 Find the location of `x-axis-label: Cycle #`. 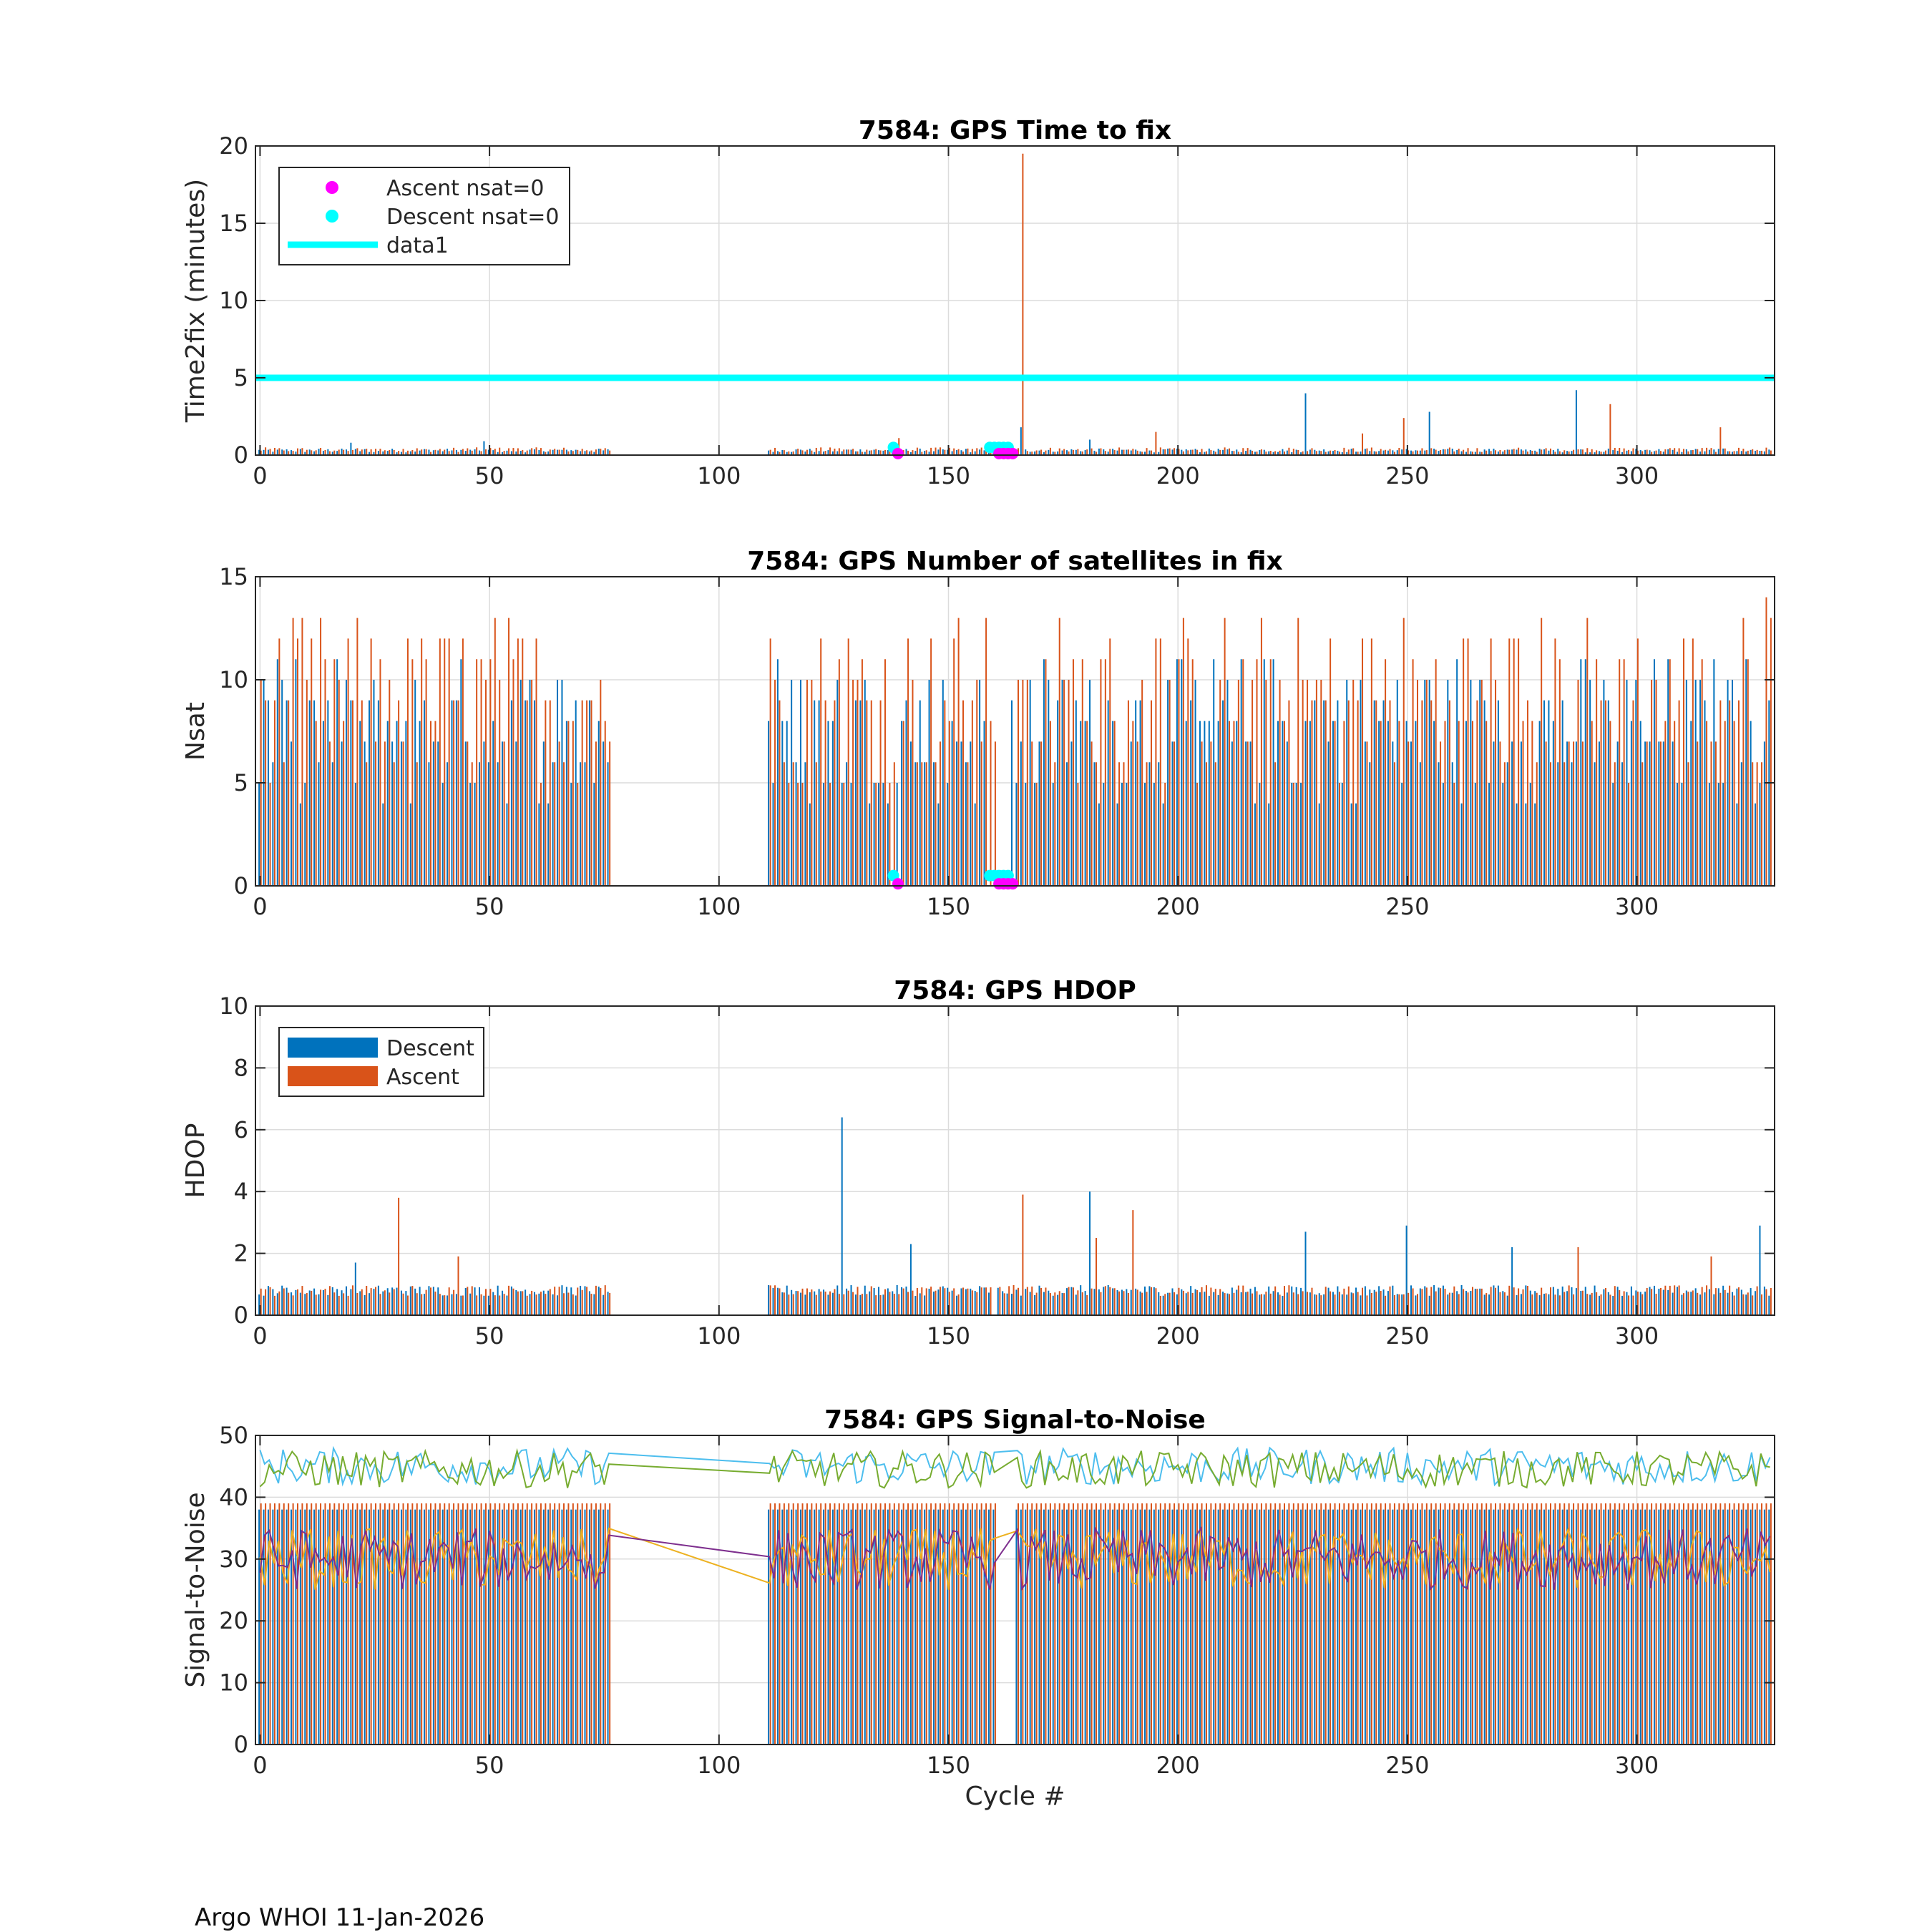

x-axis-label: Cycle # is located at coordinates (1015, 1796).